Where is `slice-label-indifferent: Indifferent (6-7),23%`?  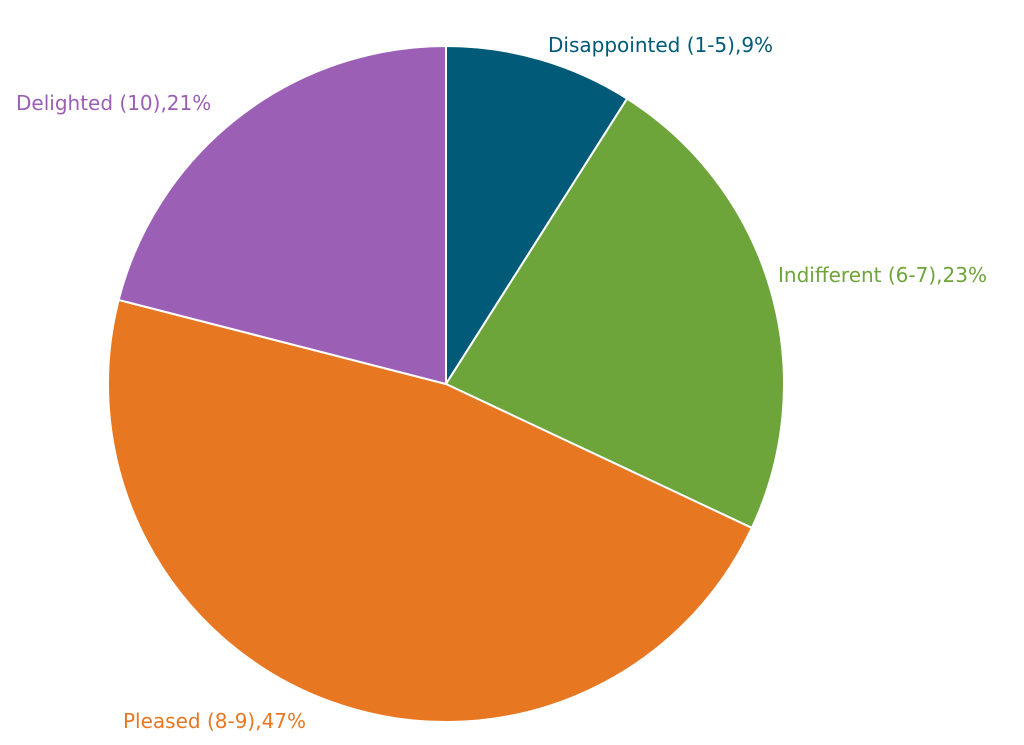 slice-label-indifferent: Indifferent (6-7),23% is located at coordinates (882, 275).